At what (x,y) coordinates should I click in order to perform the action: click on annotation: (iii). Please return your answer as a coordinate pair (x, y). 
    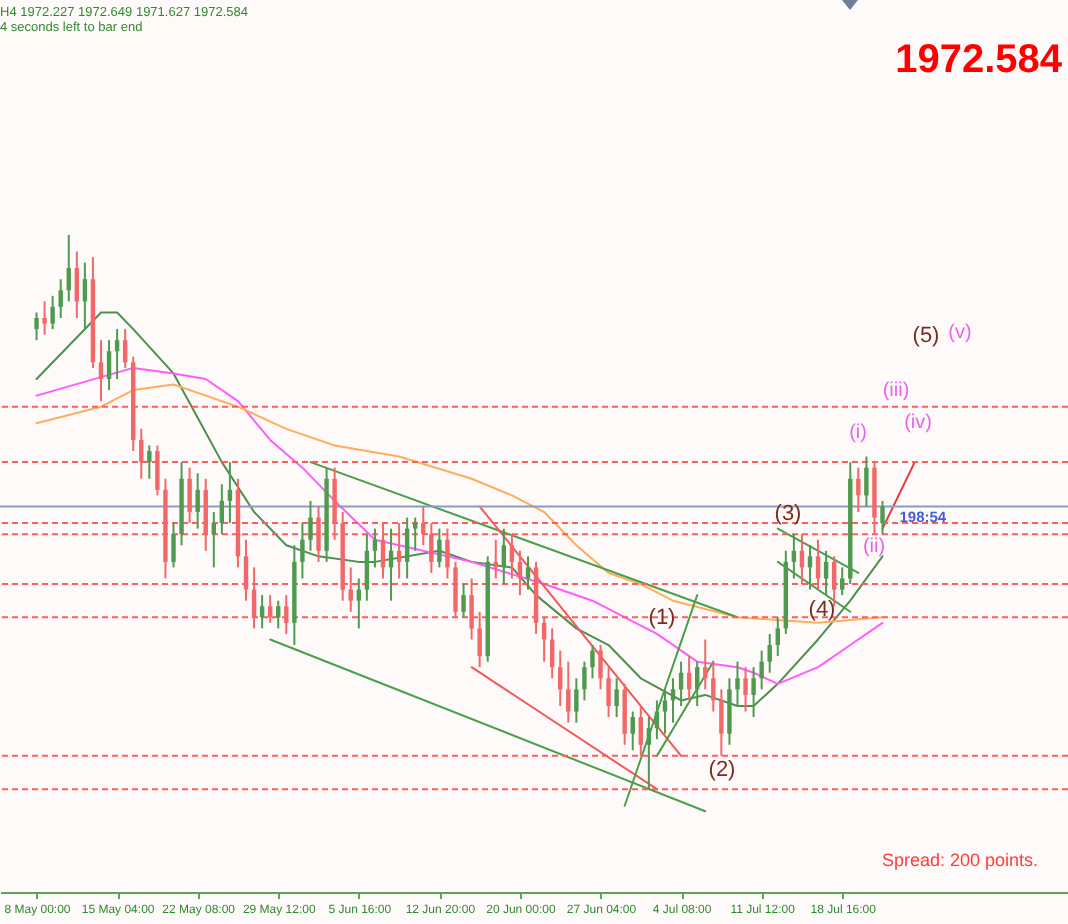
    Looking at the image, I should click on (896, 391).